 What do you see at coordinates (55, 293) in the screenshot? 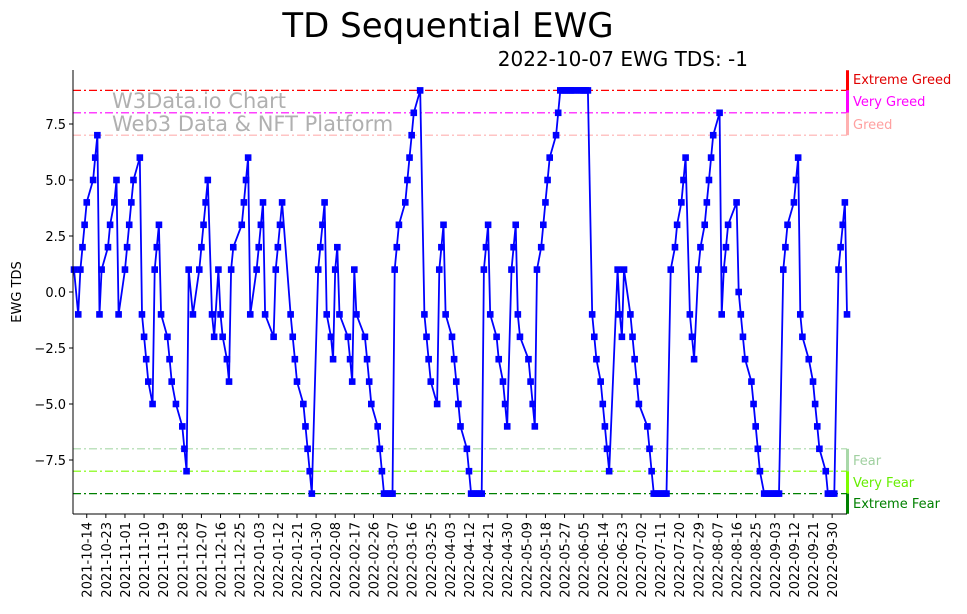
I see `y-tick-label: 0.0` at bounding box center [55, 293].